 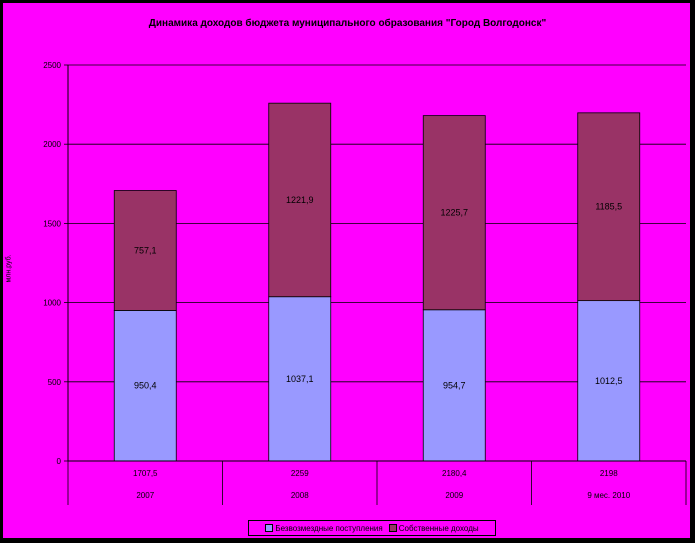 What do you see at coordinates (52, 144) in the screenshot?
I see `y-tick-label: 2000` at bounding box center [52, 144].